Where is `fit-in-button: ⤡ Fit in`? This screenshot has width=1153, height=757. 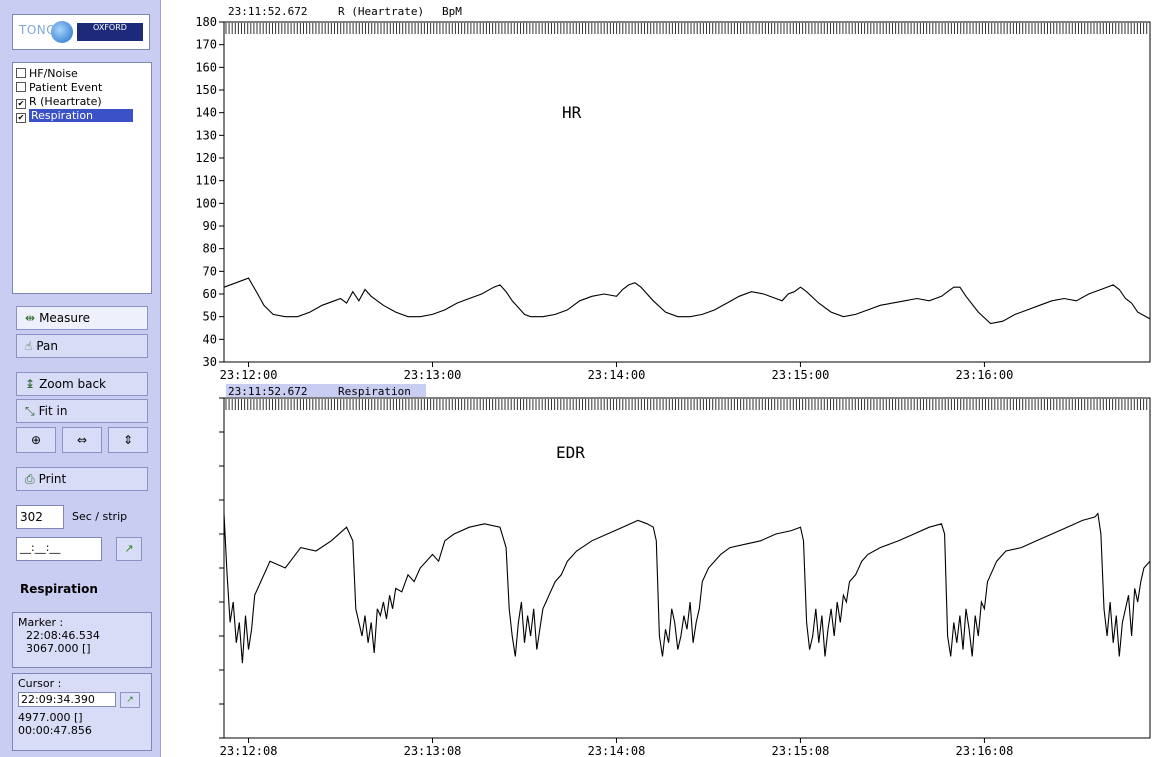
fit-in-button: ⤡ Fit in is located at coordinates (82, 411).